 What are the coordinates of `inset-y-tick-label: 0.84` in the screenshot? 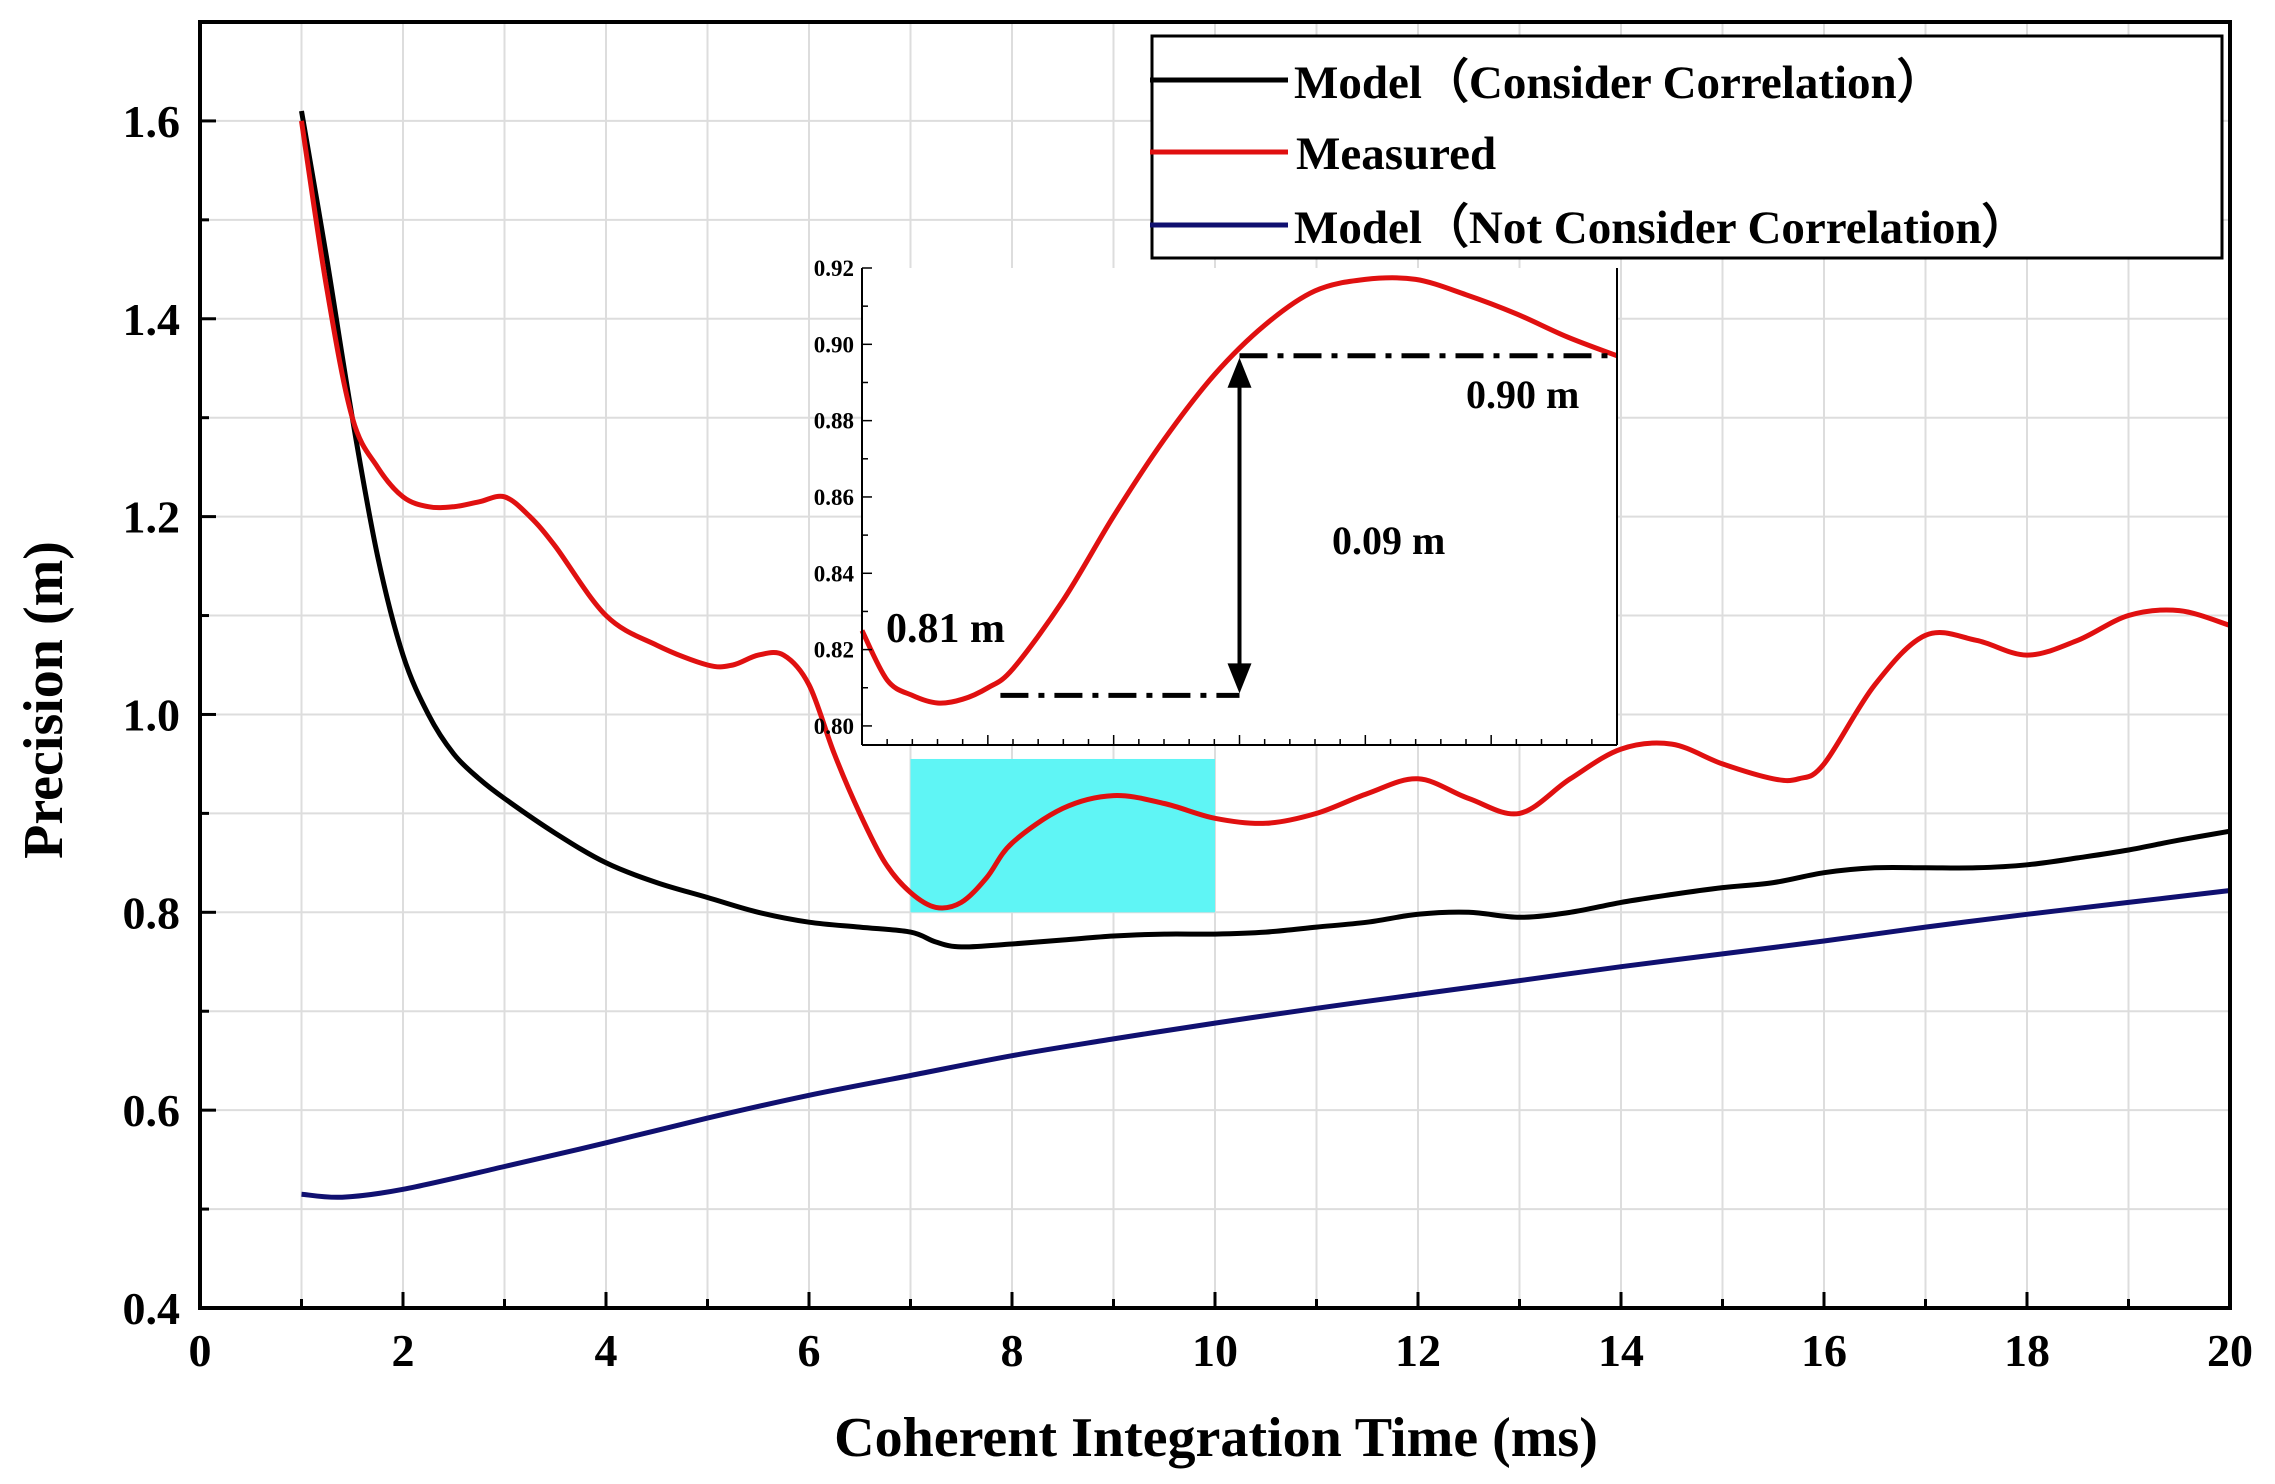 It's located at (834, 573).